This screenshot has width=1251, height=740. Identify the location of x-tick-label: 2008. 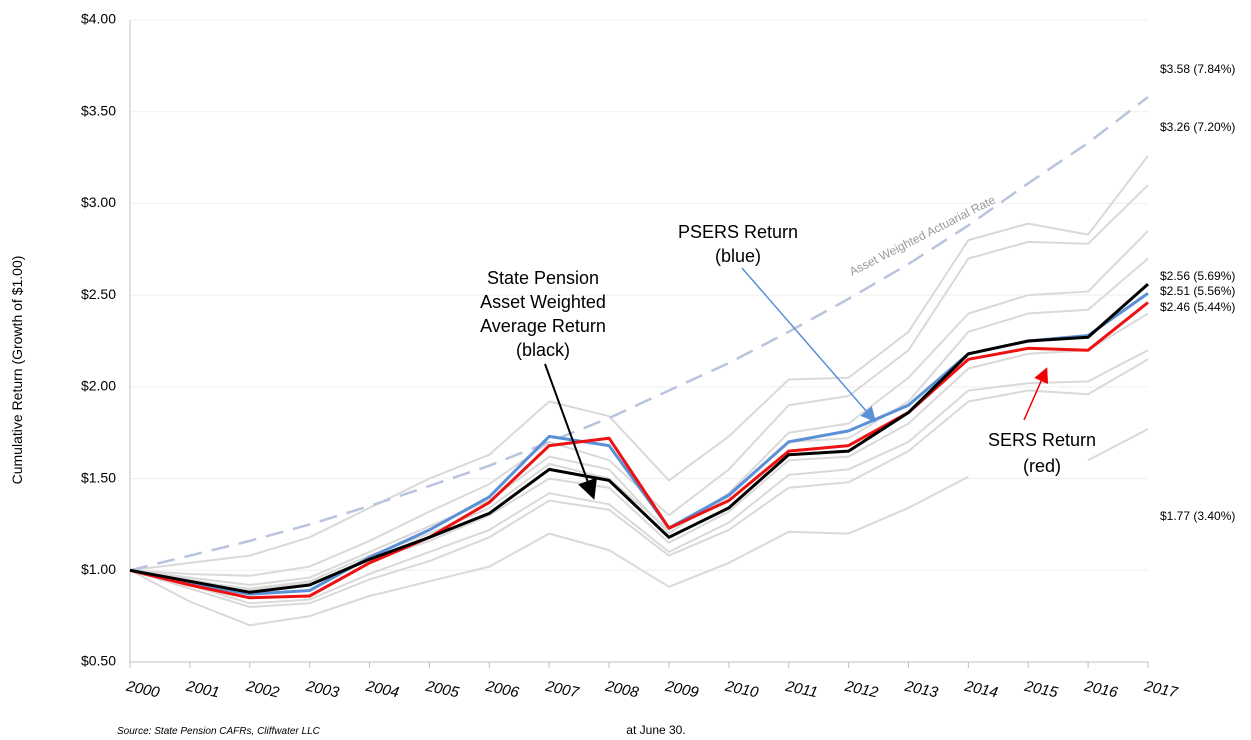
(622, 690).